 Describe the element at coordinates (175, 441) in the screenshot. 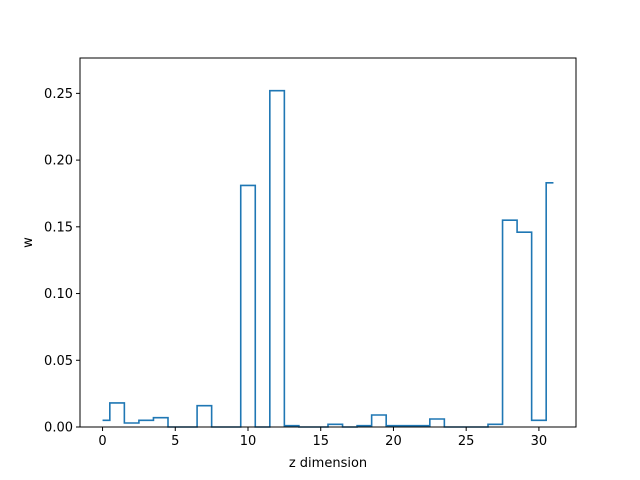

I see `x-tick-label-1: 5` at that location.